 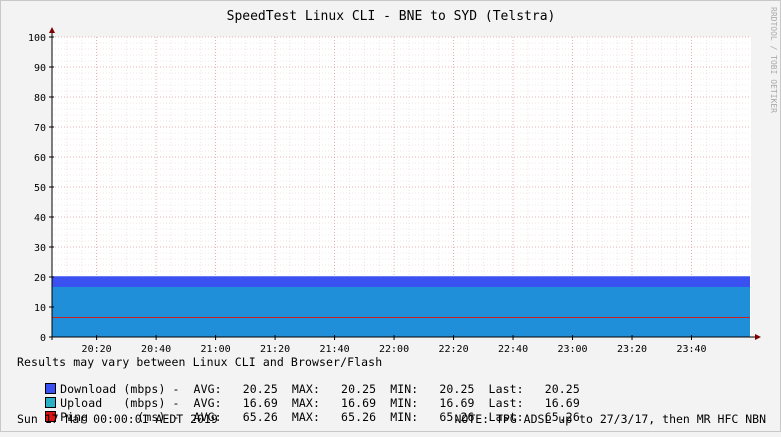 What do you see at coordinates (51, 388) in the screenshot?
I see `download-swatch` at bounding box center [51, 388].